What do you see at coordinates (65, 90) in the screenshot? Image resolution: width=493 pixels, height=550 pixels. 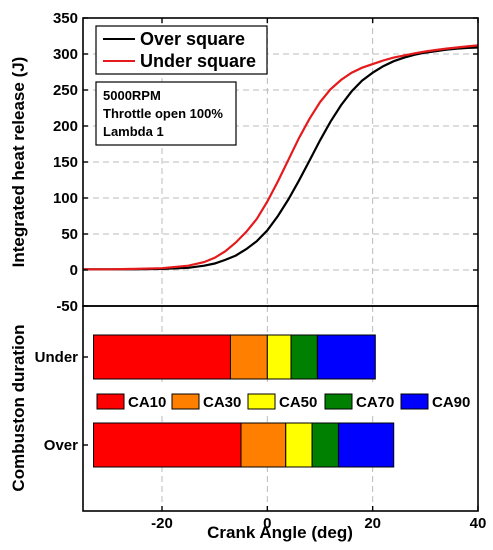 I see `y-tick-label: 250` at bounding box center [65, 90].